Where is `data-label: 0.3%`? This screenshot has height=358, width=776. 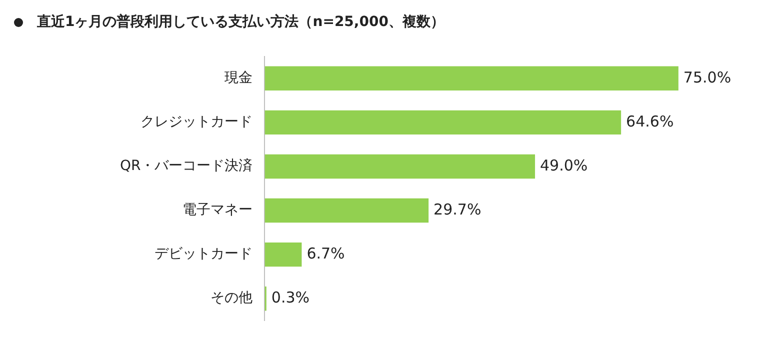 data-label: 0.3% is located at coordinates (290, 297).